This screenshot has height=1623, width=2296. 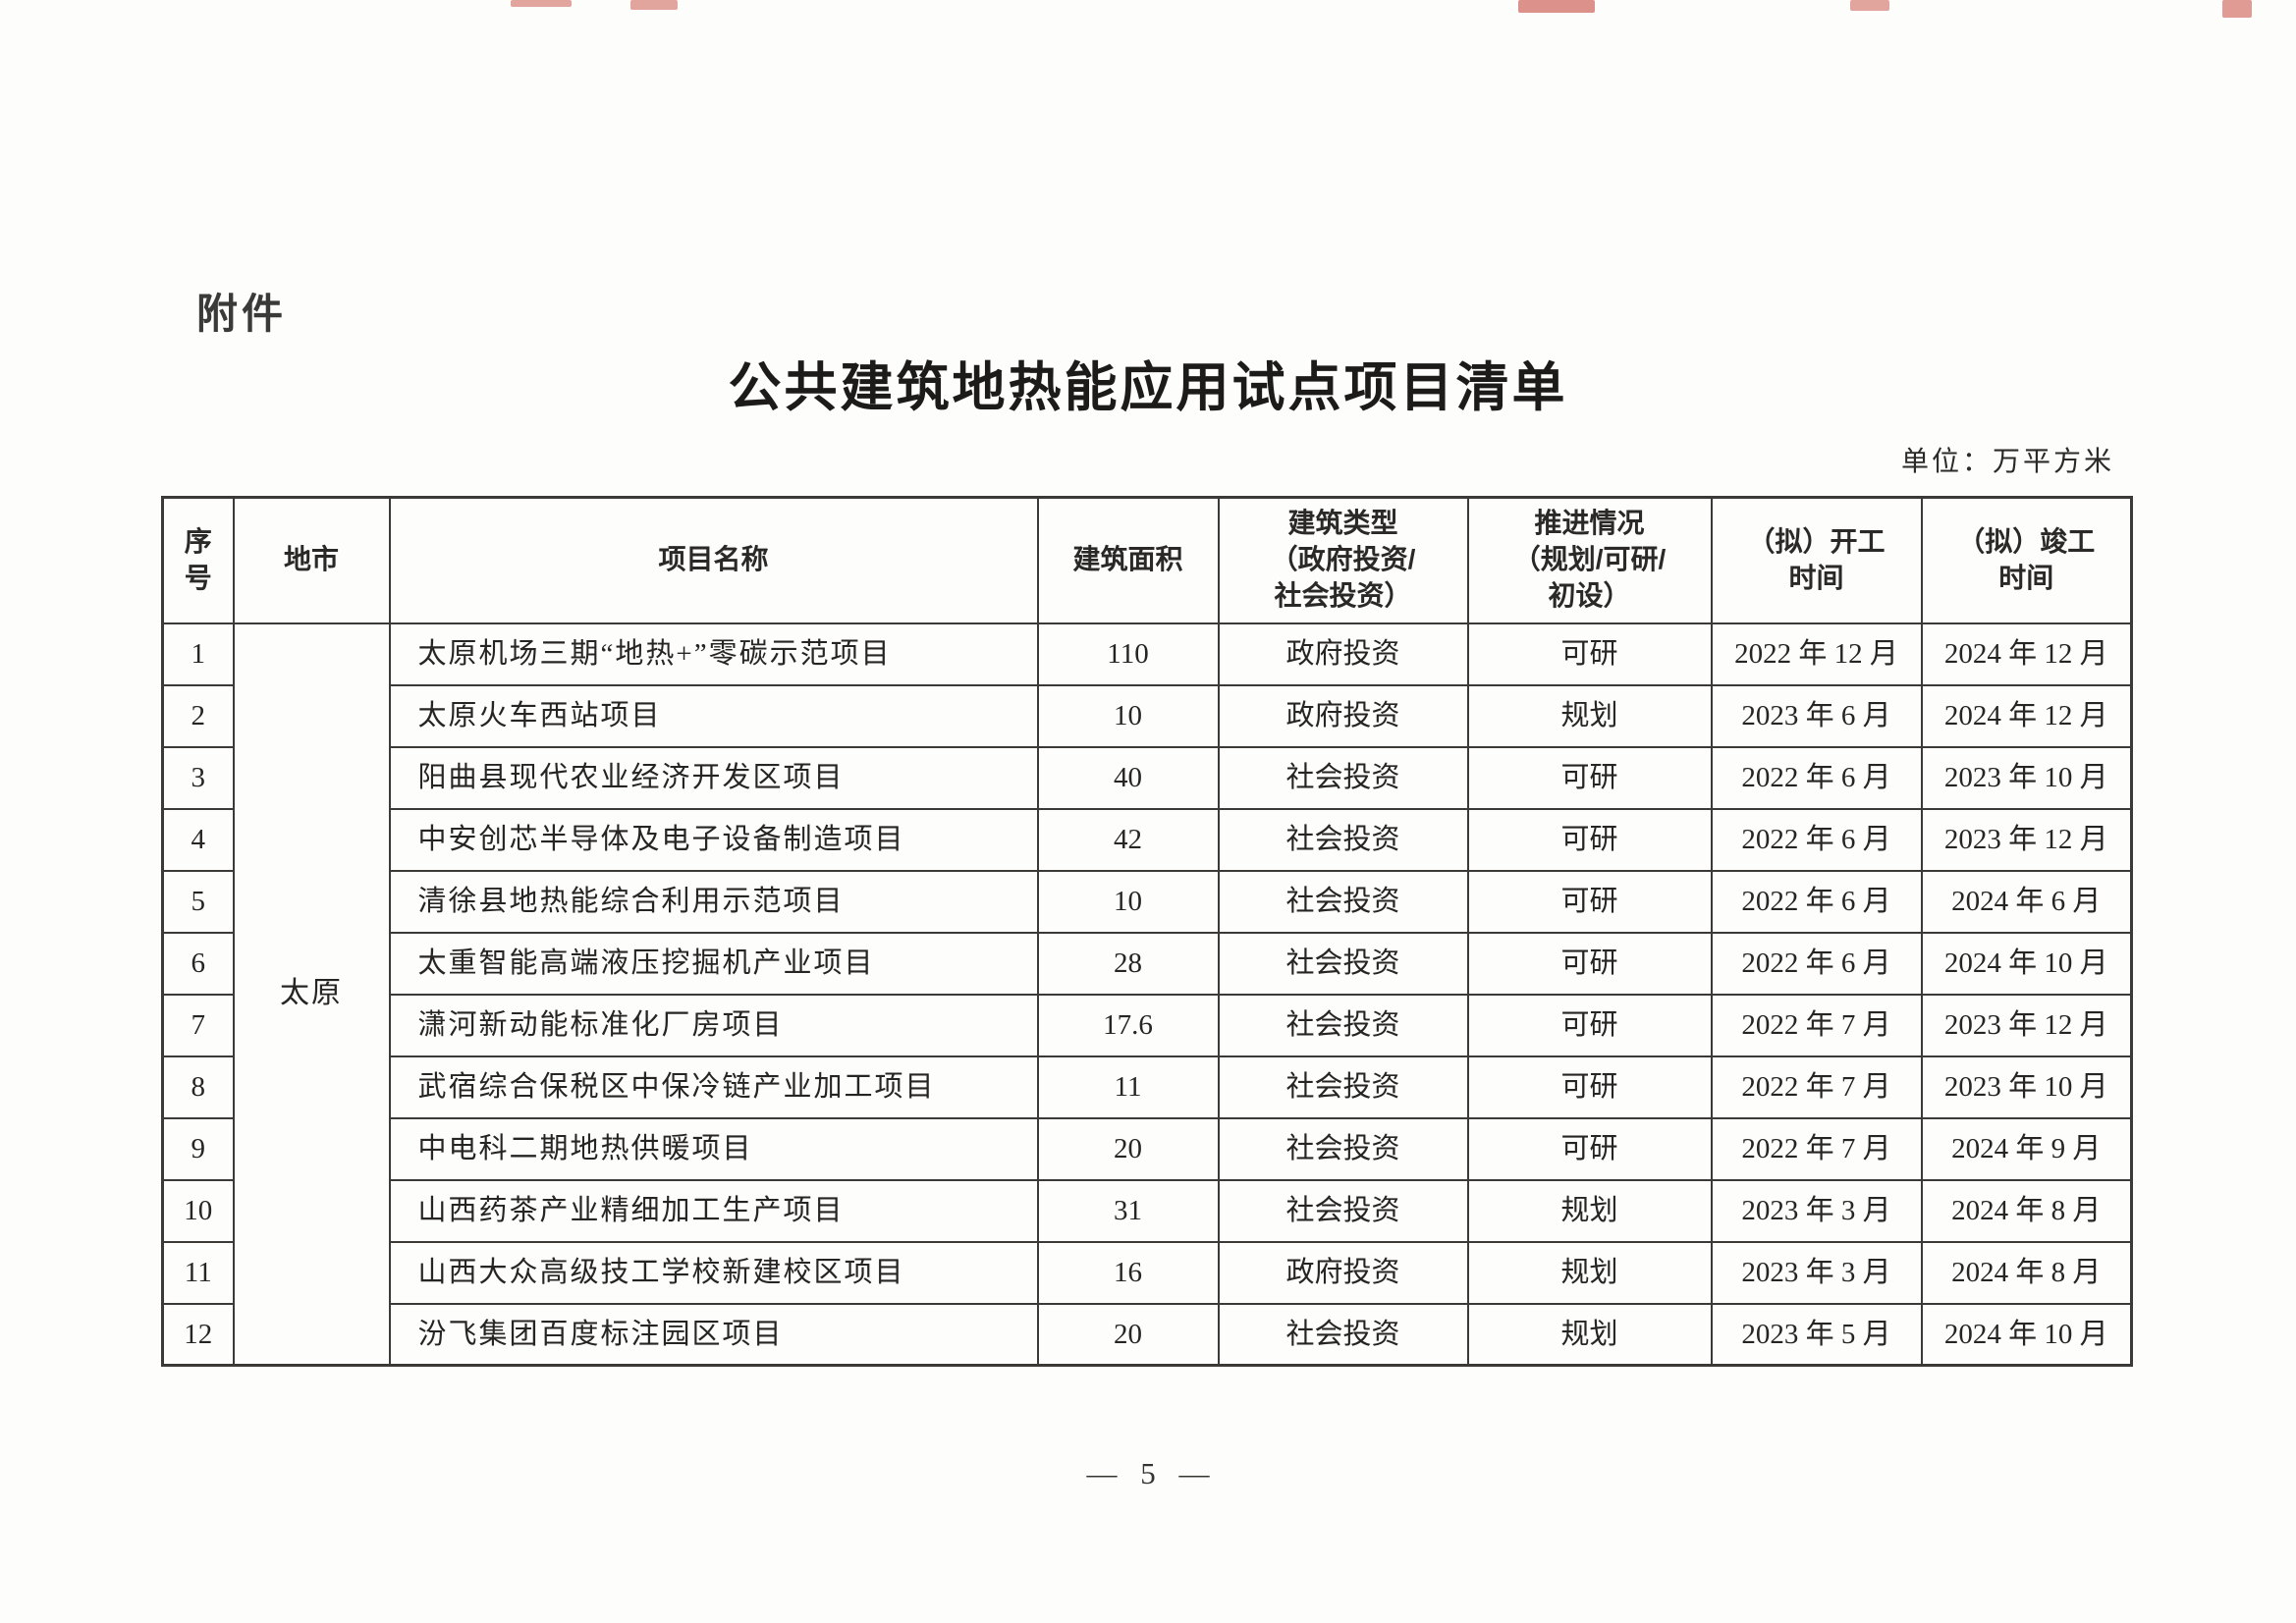 I want to click on row-project: 中安创芯半导体及电子设备制造项目, so click(x=713, y=839).